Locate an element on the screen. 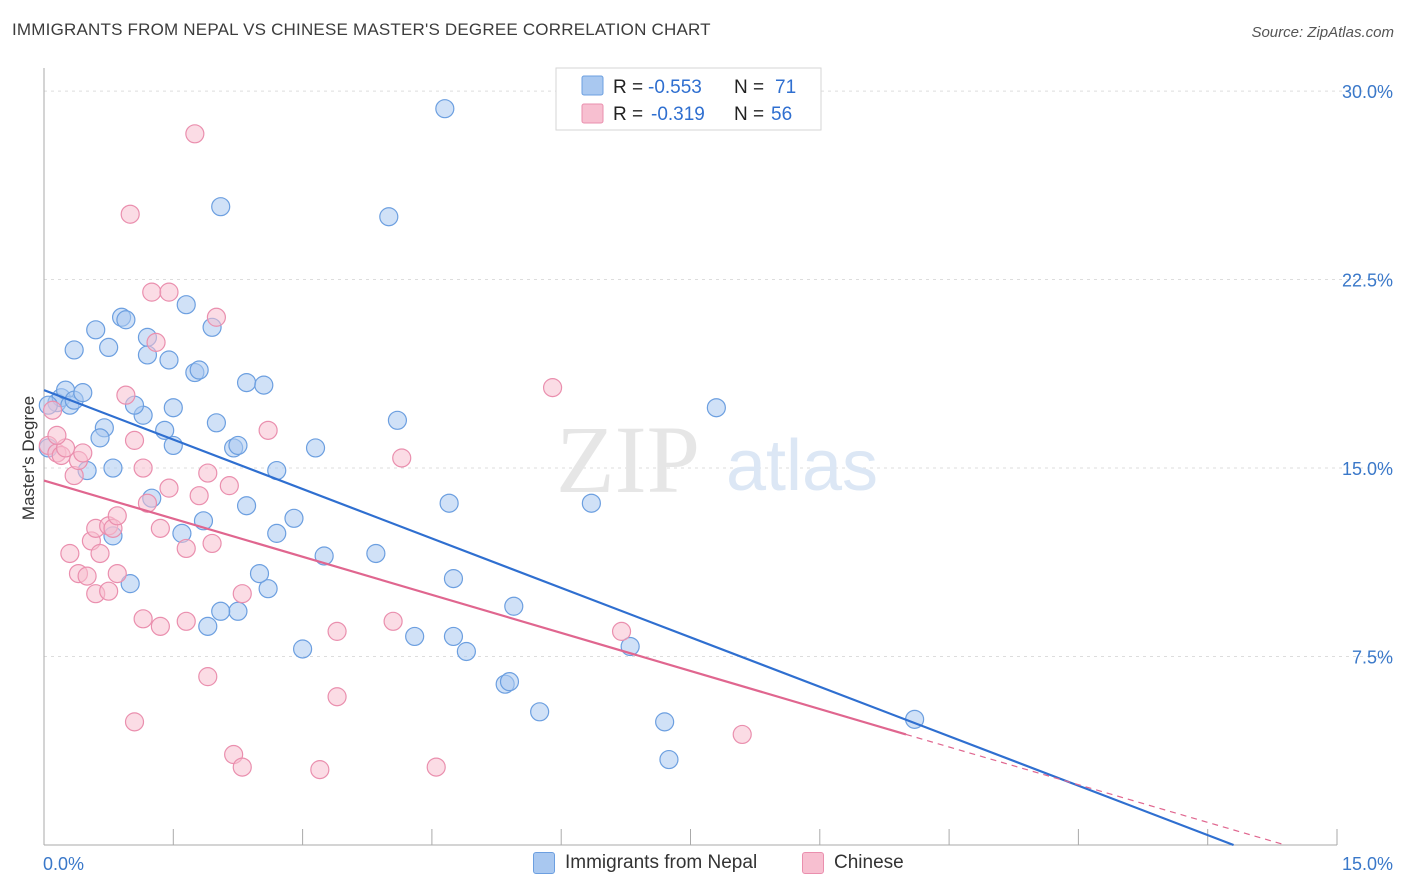  bottom-legend-chinese: Chinese is located at coordinates (853, 863).